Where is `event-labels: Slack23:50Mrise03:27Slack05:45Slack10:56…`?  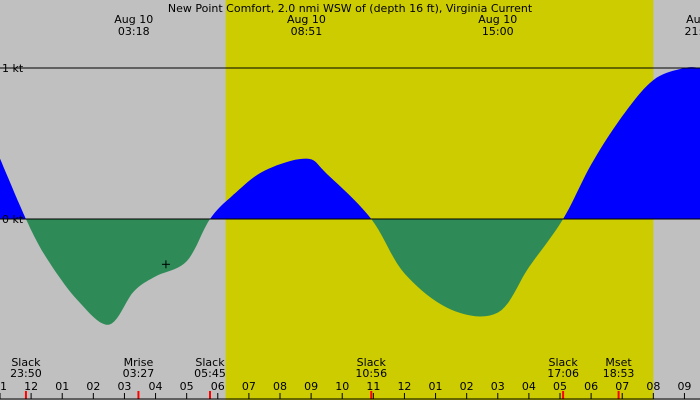
event-labels: Slack23:50Mrise03:27Slack05:45Slack10:56… is located at coordinates (322, 377).